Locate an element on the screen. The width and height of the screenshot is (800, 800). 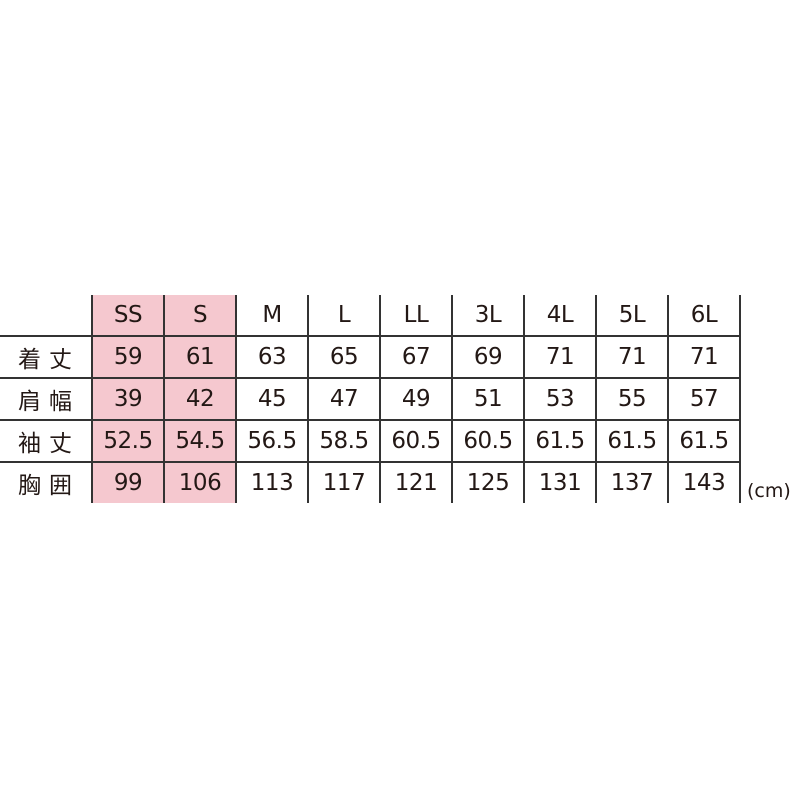
table-cell: 117 is located at coordinates (344, 482).